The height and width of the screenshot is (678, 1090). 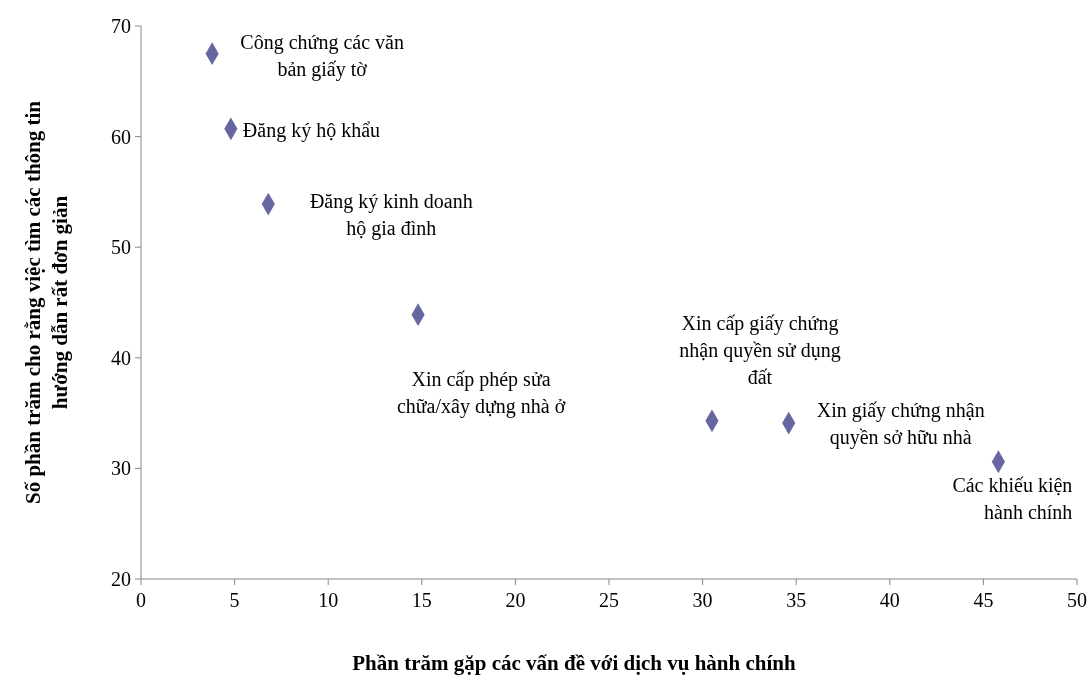 What do you see at coordinates (609, 600) in the screenshot?
I see `x-tick-label: 25` at bounding box center [609, 600].